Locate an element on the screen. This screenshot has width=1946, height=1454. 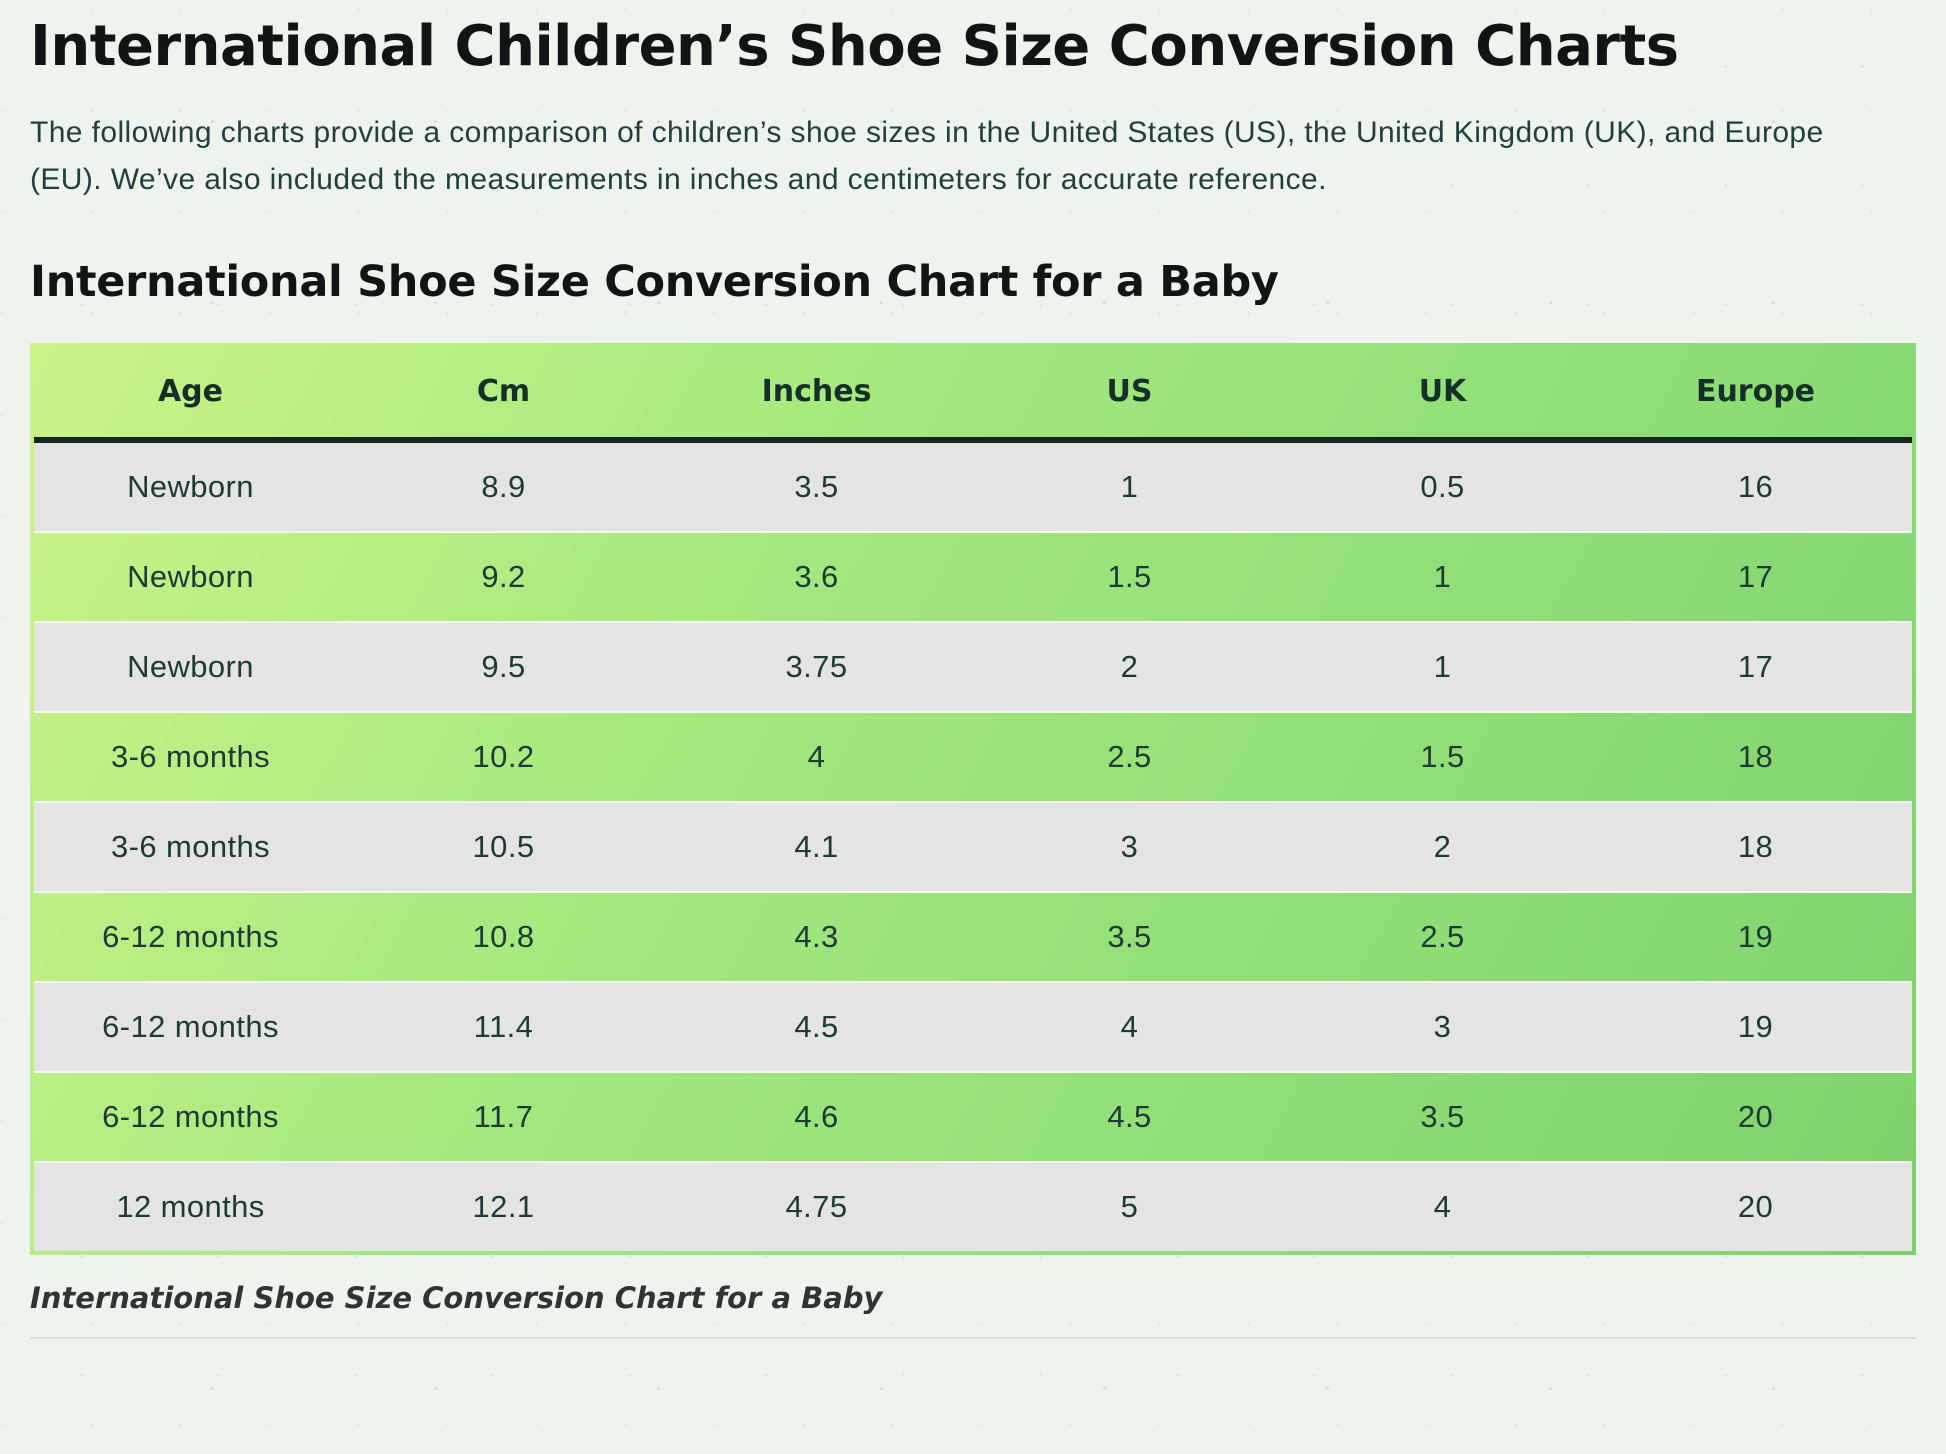
table-row: Newborn 9.2 3.6 1.5 1 17 is located at coordinates (973, 576).